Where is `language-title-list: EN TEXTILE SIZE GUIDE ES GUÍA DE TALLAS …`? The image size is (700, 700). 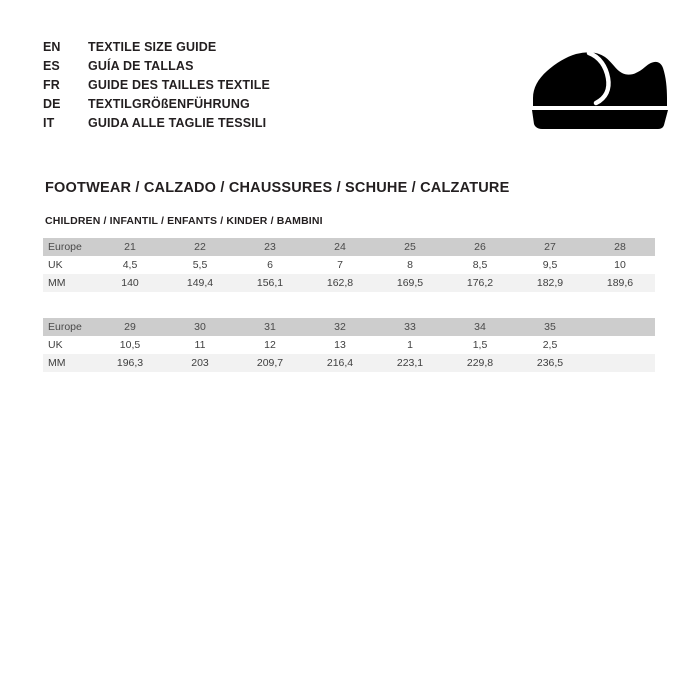 language-title-list: EN TEXTILE SIZE GUIDE ES GUÍA DE TALLAS … is located at coordinates (156, 85).